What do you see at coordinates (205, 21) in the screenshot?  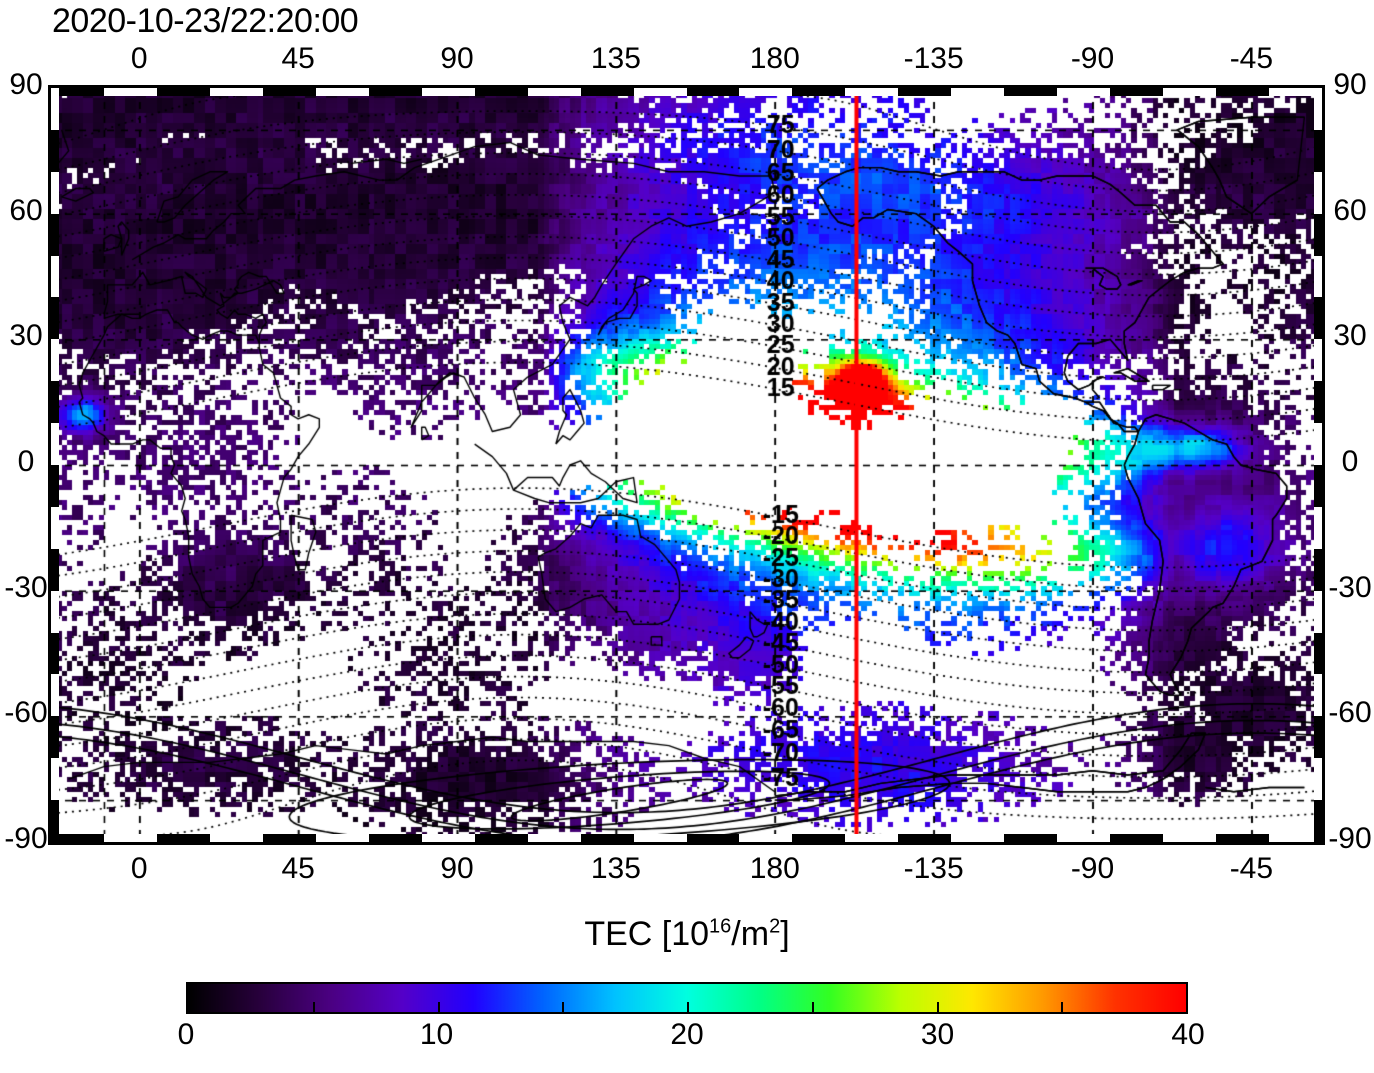 I see `page-title: 2020-10-23/22:20:00` at bounding box center [205, 21].